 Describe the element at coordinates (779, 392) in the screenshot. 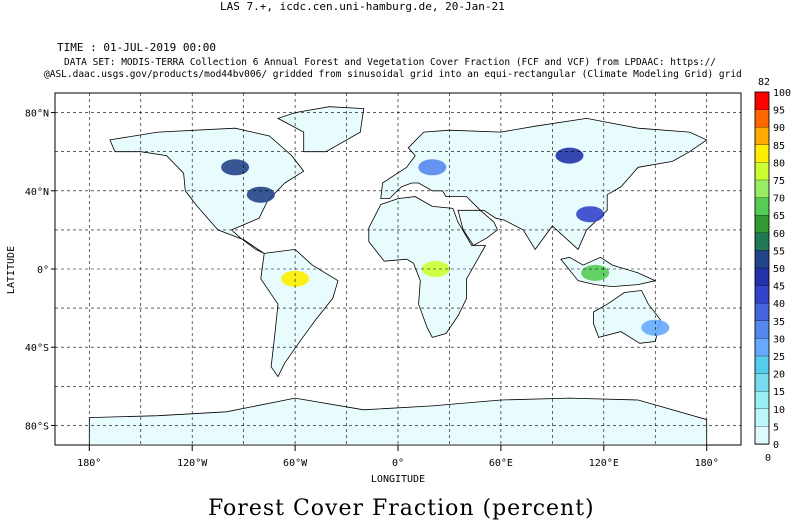

I see `colorbar-level-label: 15` at that location.